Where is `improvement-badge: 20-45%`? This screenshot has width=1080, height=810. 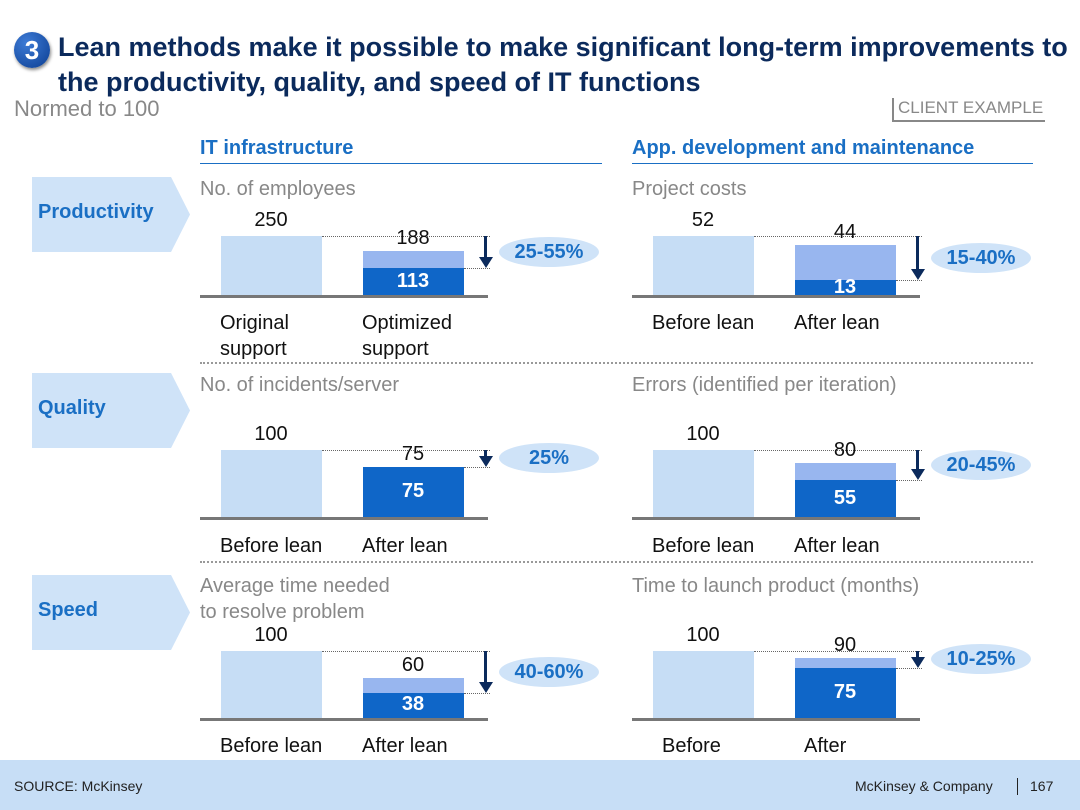
improvement-badge: 20-45% is located at coordinates (981, 465).